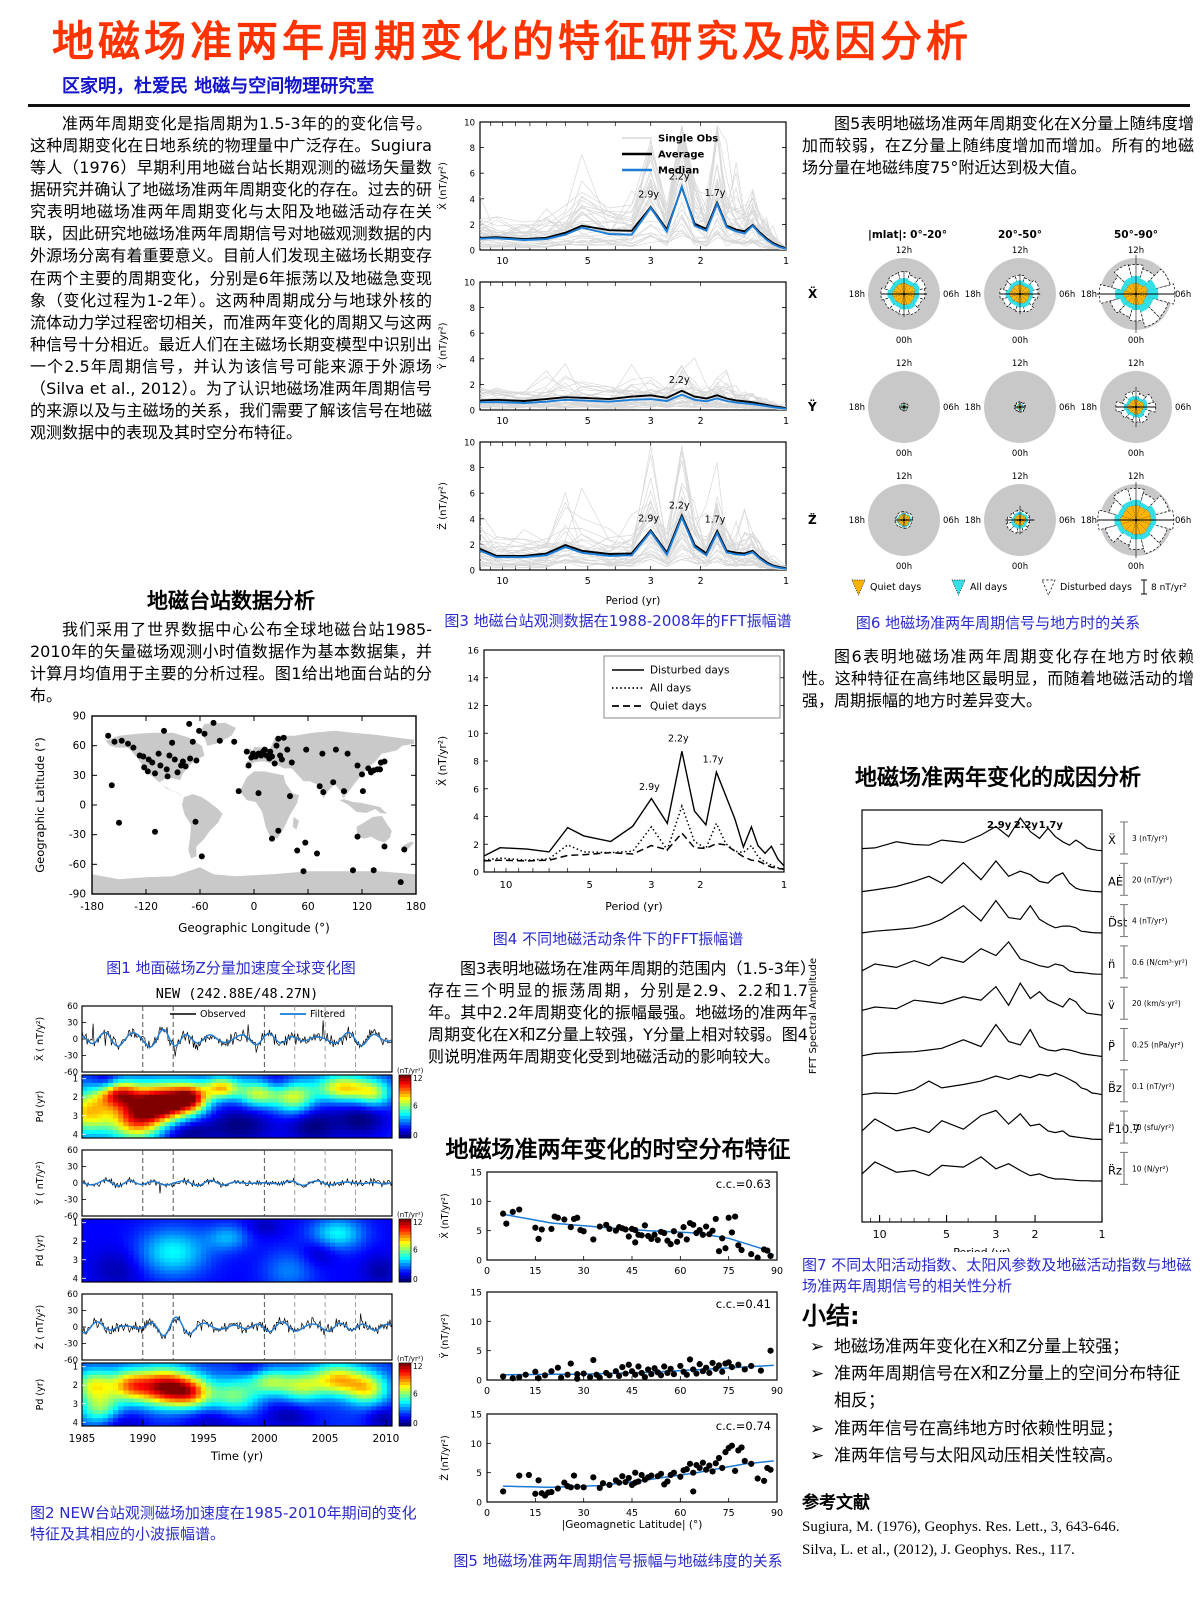  What do you see at coordinates (982, 1347) in the screenshot?
I see `summary-bullet-text: 地磁场准两年变化在X和Z分量上较强；` at bounding box center [982, 1347].